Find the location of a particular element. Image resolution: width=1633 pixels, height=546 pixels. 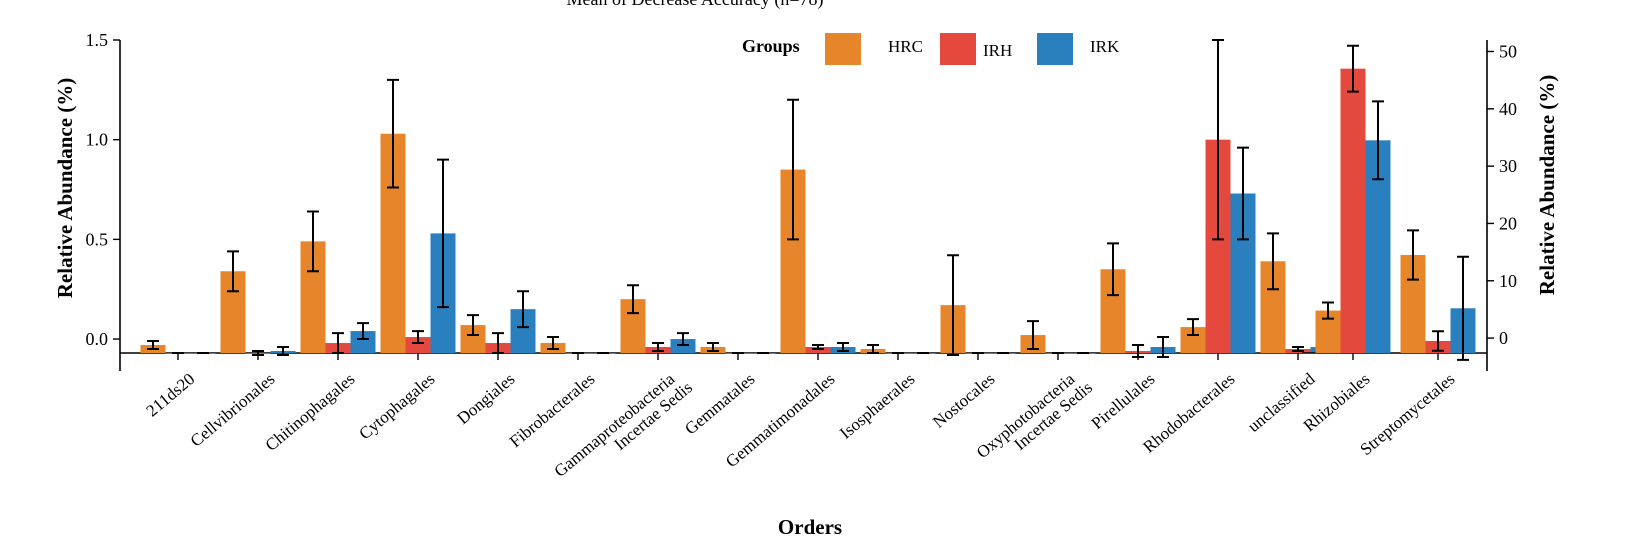

error-bar-211ds20-hrc is located at coordinates (153, 345).